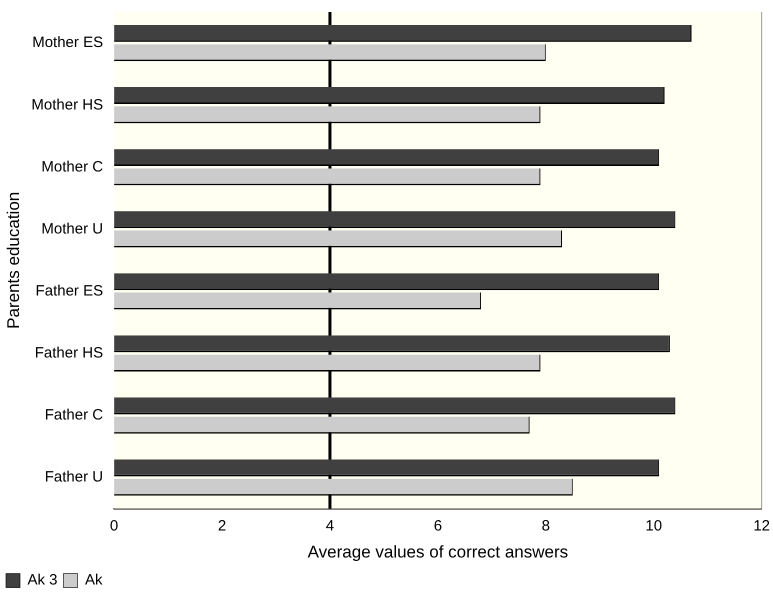  What do you see at coordinates (438, 552) in the screenshot?
I see `x-axis-title: Average values of correct answers` at bounding box center [438, 552].